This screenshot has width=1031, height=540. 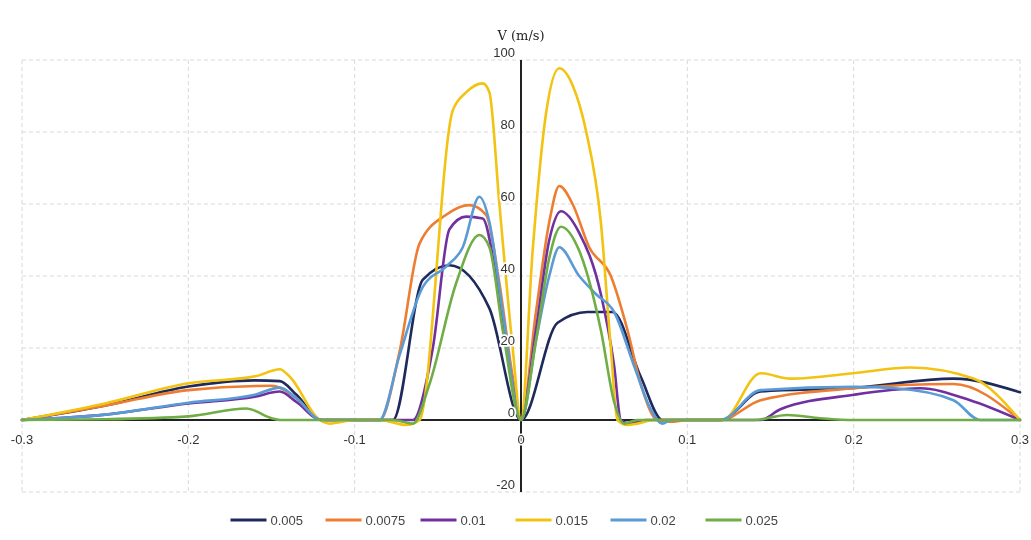 I want to click on y-tick-label: 80, so click(x=507, y=124).